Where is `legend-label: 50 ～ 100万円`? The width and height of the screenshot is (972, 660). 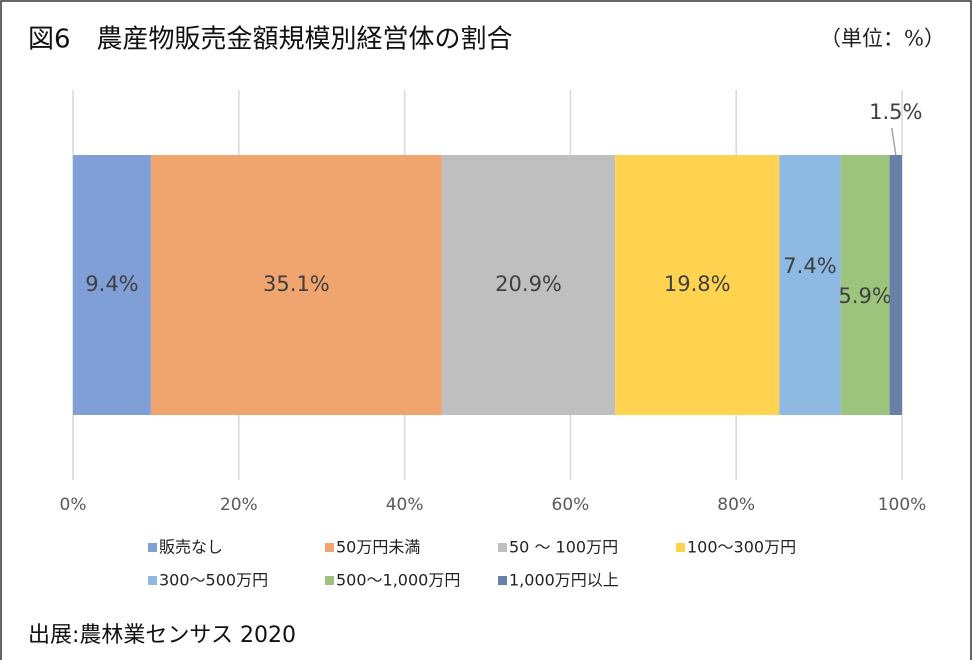 legend-label: 50 ～ 100万円 is located at coordinates (563, 547).